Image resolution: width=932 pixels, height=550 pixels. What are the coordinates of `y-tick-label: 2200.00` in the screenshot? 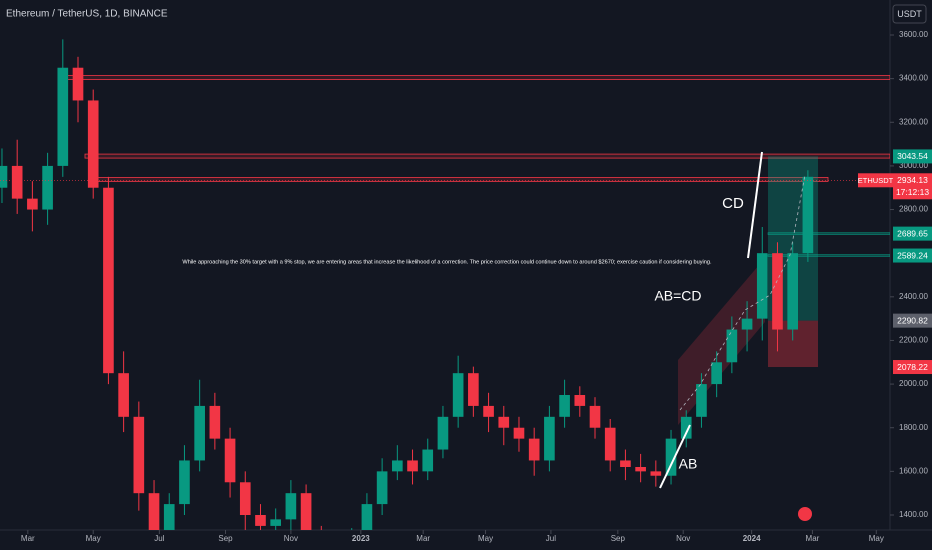 It's located at (913, 340).